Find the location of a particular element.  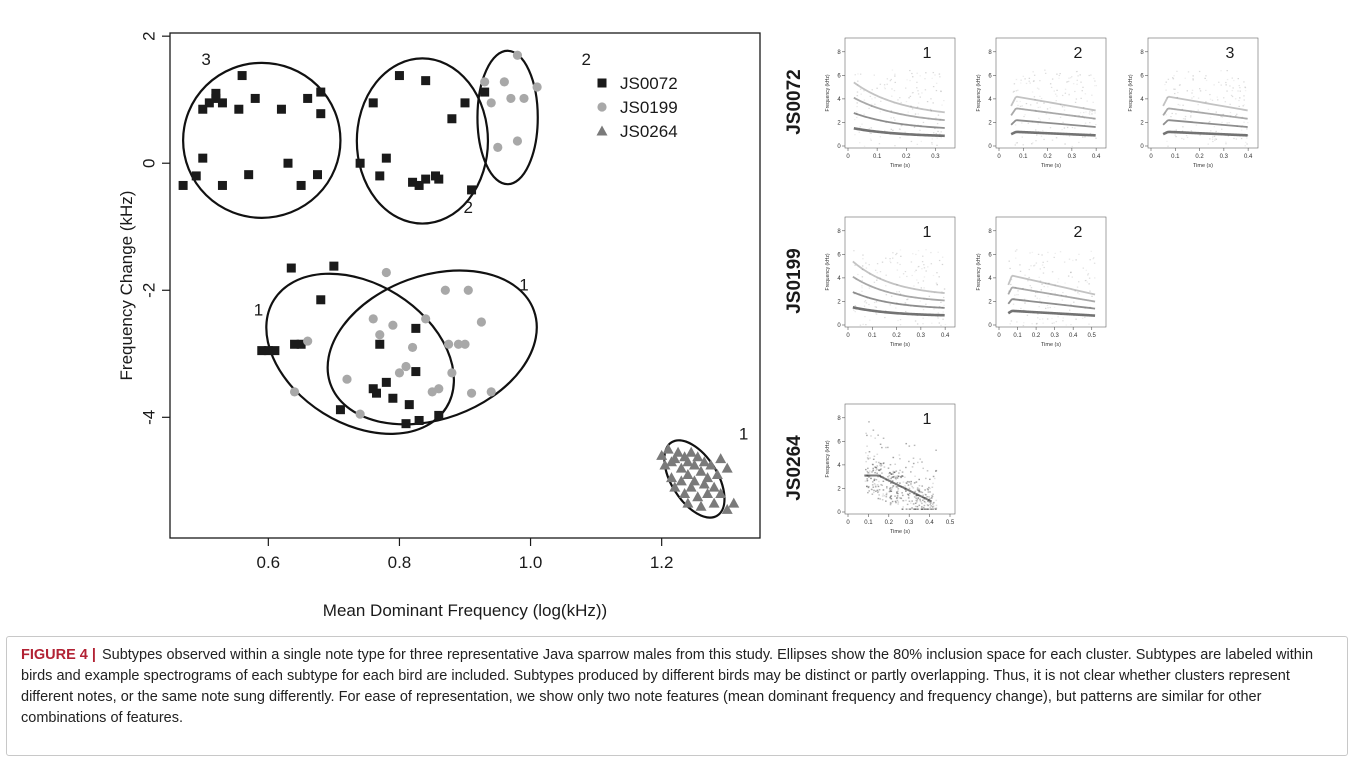

spec-y-tick-label: 0 is located at coordinates (990, 147).